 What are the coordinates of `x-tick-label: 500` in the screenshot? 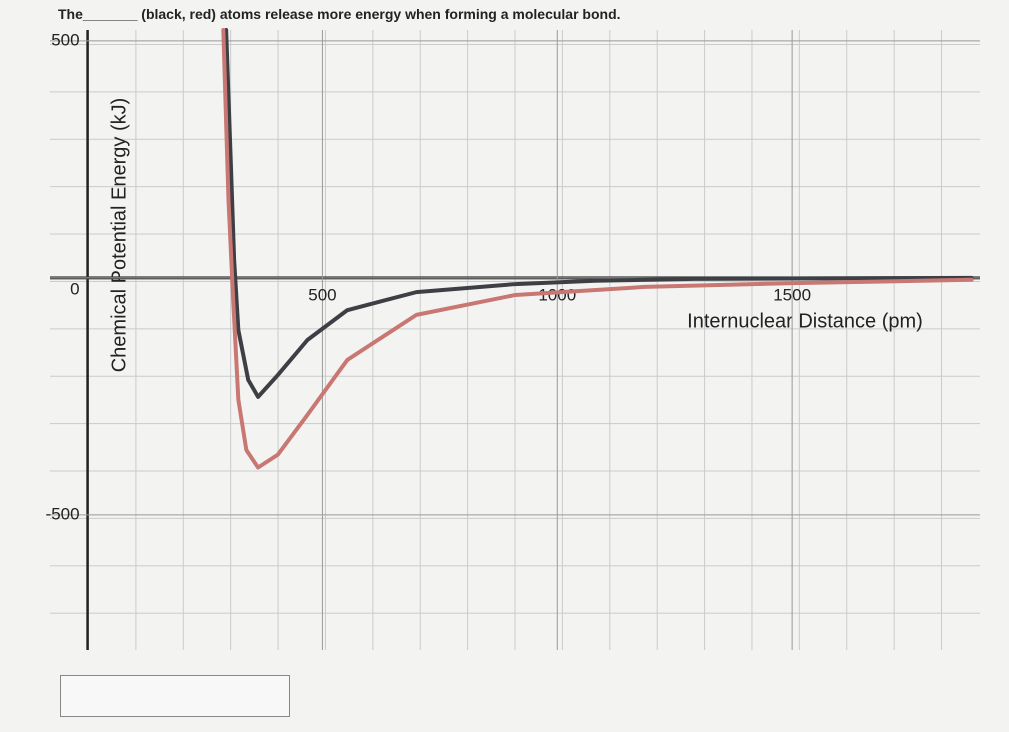 It's located at (322, 294).